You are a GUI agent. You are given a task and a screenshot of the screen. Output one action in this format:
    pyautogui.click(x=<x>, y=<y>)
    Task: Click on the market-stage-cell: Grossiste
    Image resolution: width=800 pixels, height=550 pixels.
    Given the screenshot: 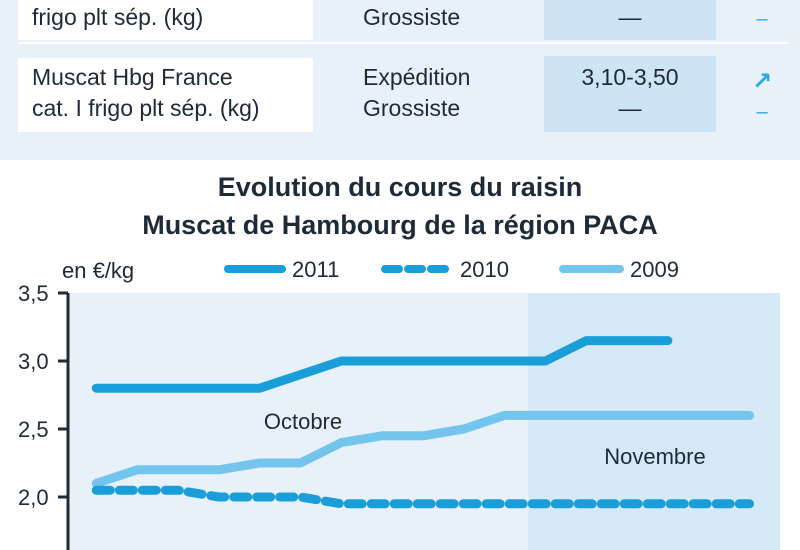 What is the action you would take?
    pyautogui.click(x=453, y=17)
    